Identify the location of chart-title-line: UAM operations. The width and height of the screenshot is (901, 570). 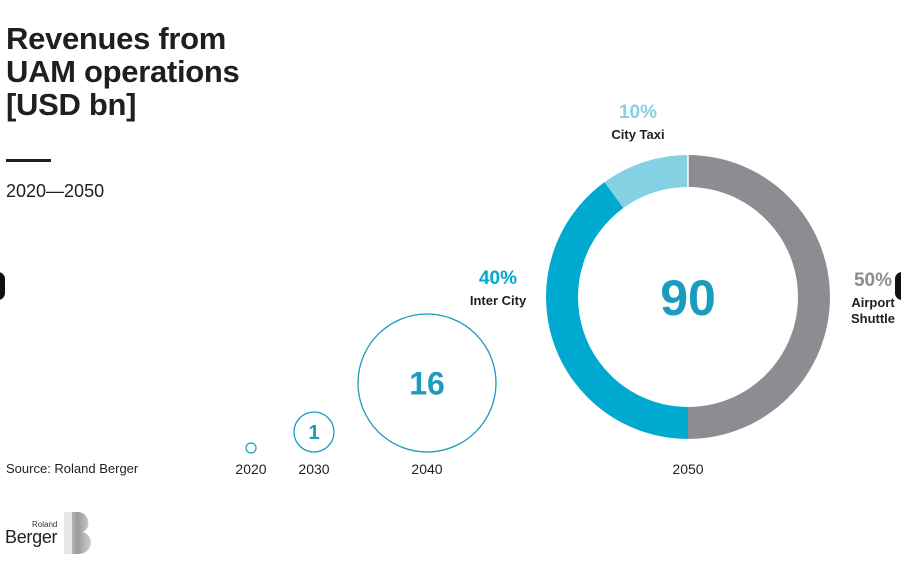
(123, 71).